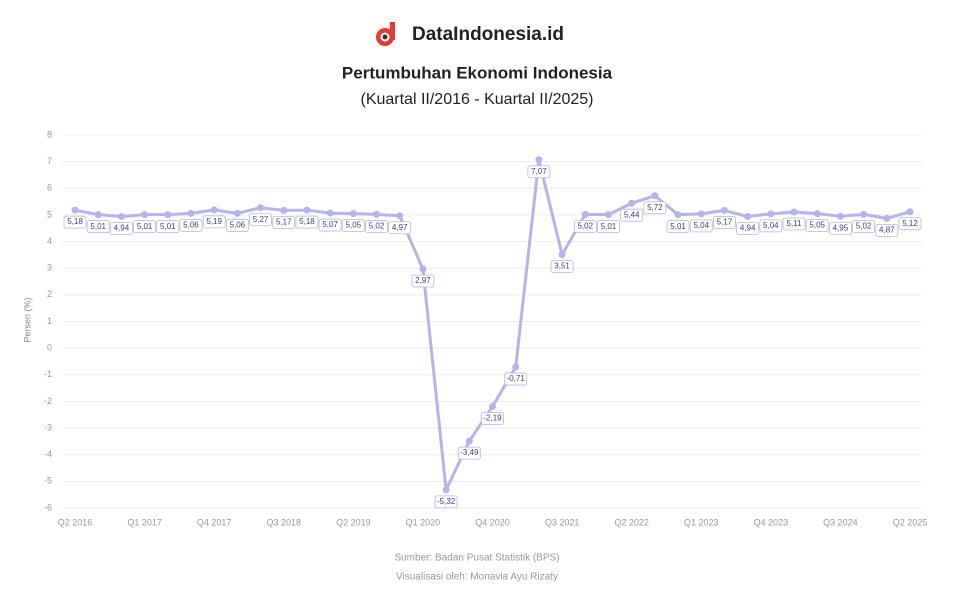  Describe the element at coordinates (492, 522) in the screenshot. I see `x-tick-label: Q4 2020` at that location.